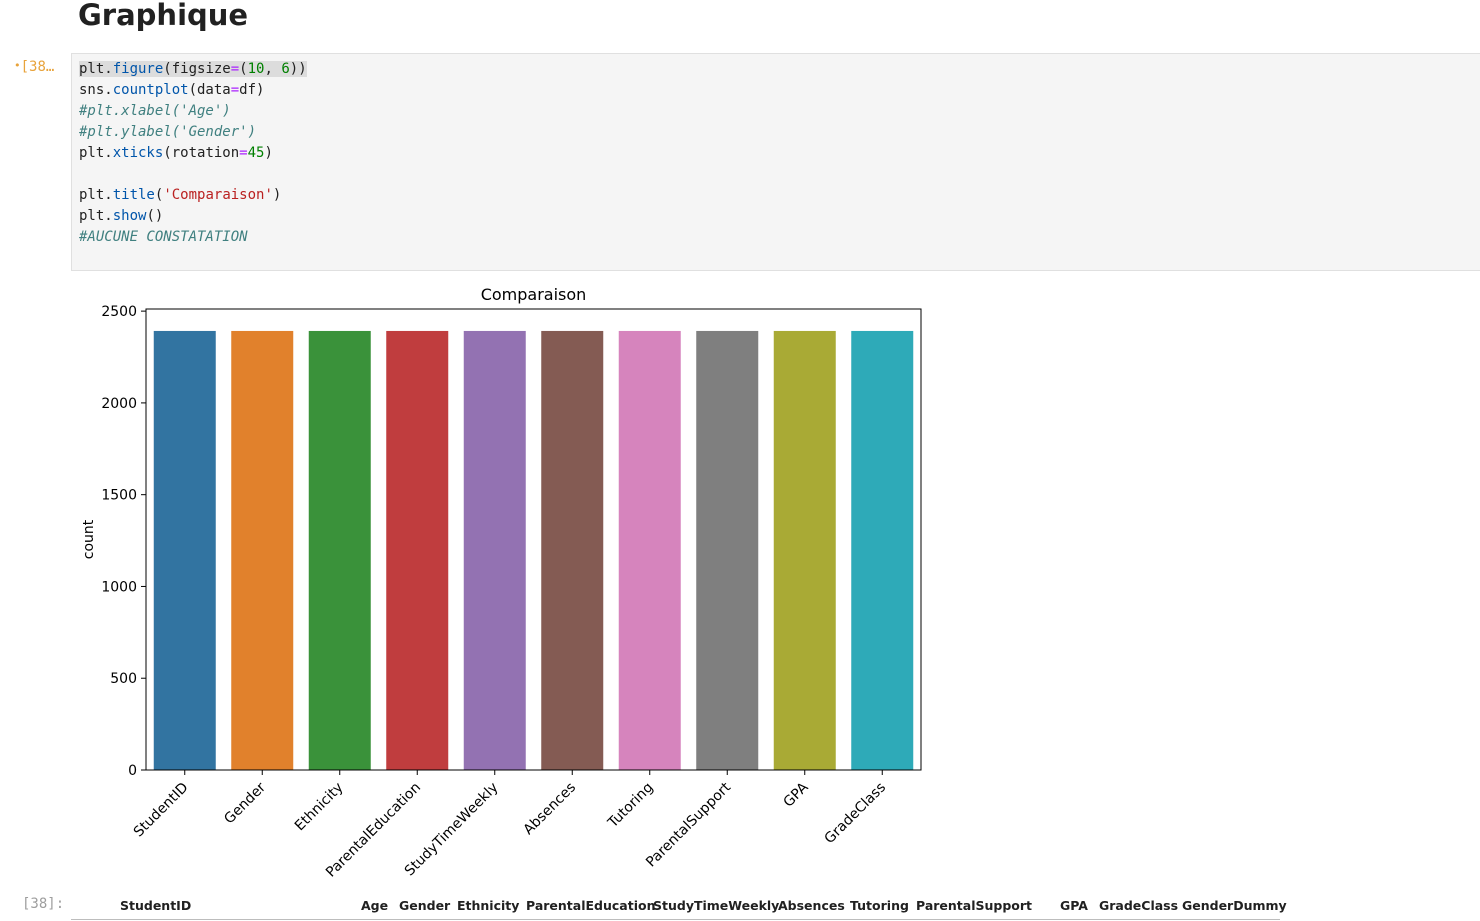 The width and height of the screenshot is (1480, 921). What do you see at coordinates (591, 905) in the screenshot?
I see `column-header-parentaleducation: ParentalEducation` at bounding box center [591, 905].